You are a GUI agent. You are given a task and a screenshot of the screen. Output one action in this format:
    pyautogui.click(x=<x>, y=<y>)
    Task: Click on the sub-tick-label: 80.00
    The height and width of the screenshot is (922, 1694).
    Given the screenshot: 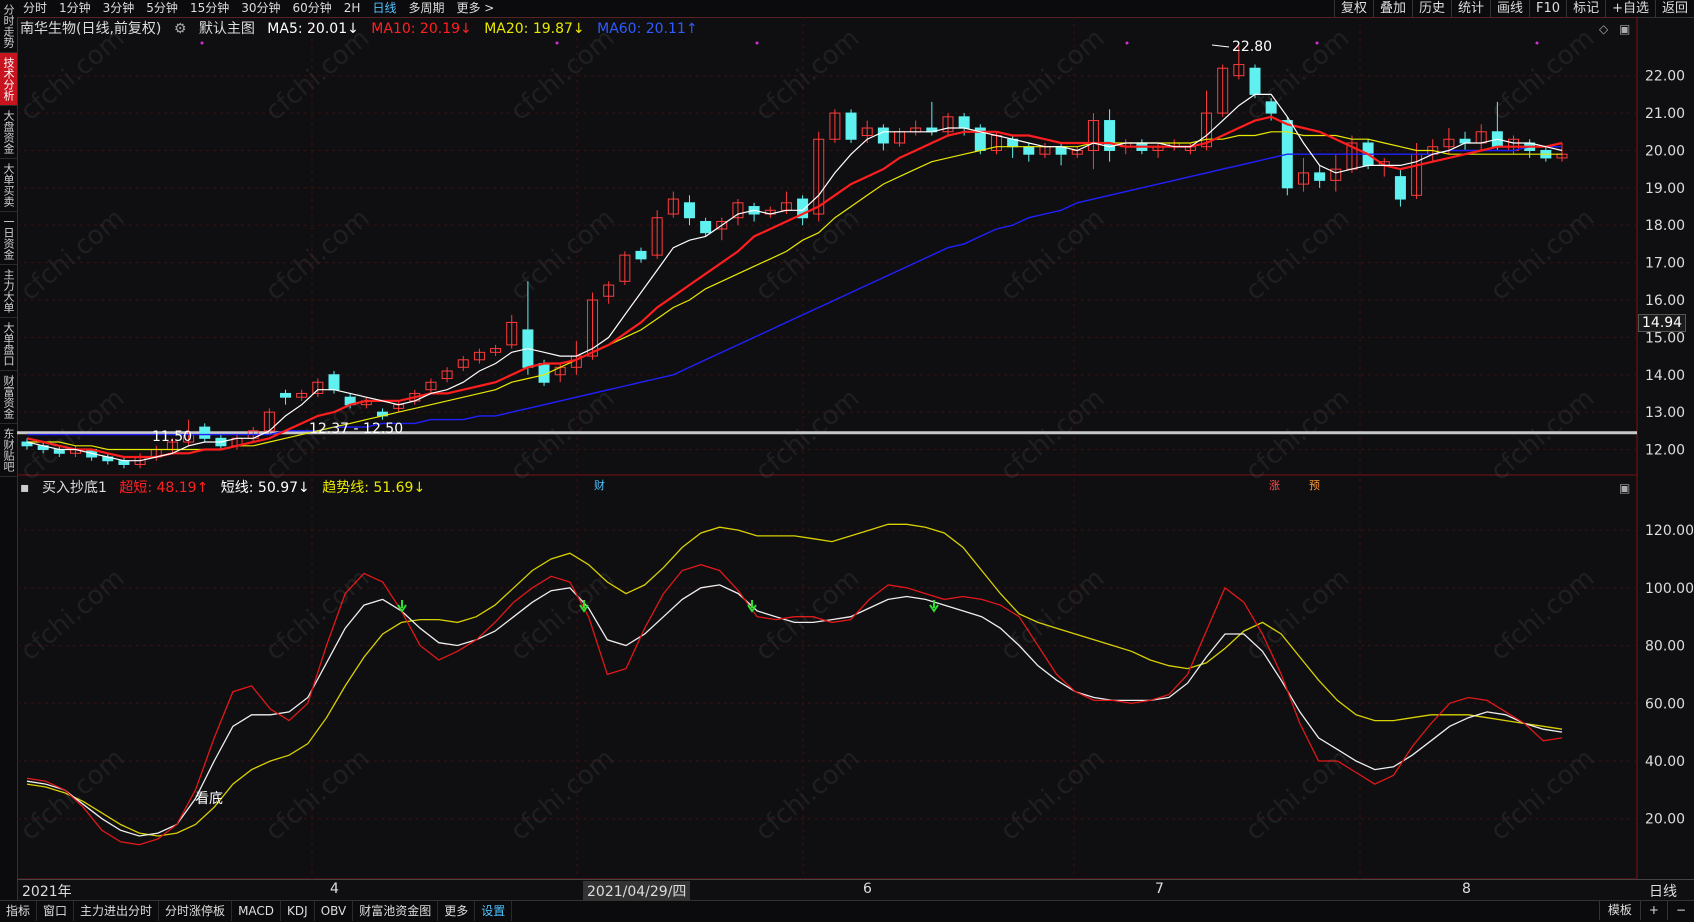 What is the action you would take?
    pyautogui.click(x=1665, y=647)
    